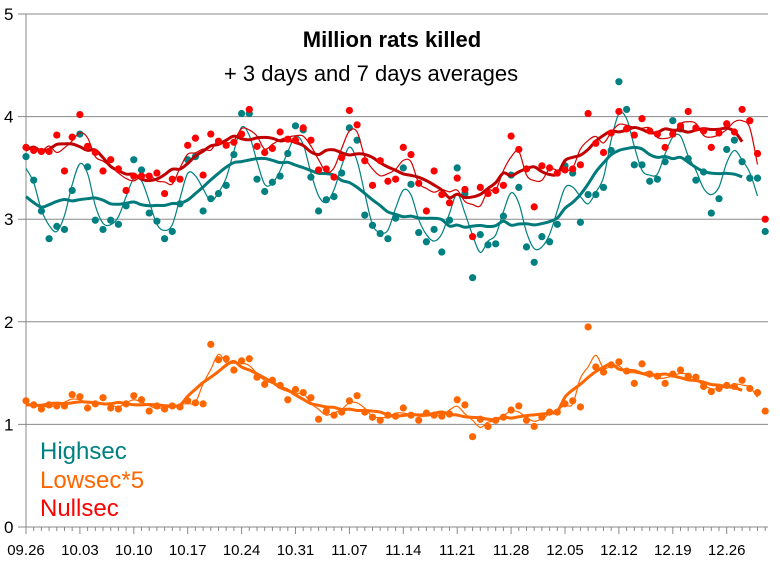 The height and width of the screenshot is (568, 780). I want to click on y-tick-label: 0, so click(8, 527).